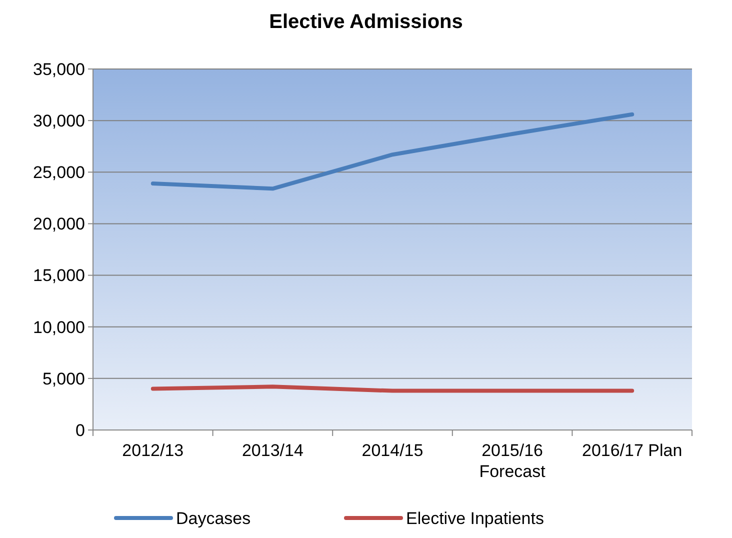 The width and height of the screenshot is (732, 538). I want to click on y-tick-label: 0, so click(80, 430).